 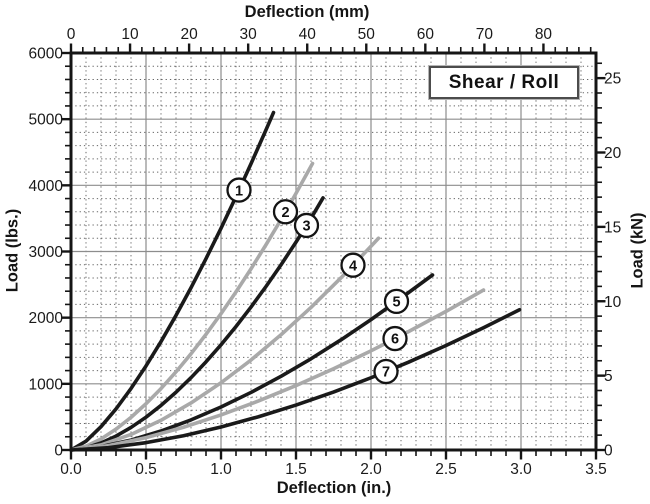 I want to click on svg-text: 1.5, so click(x=296, y=469).